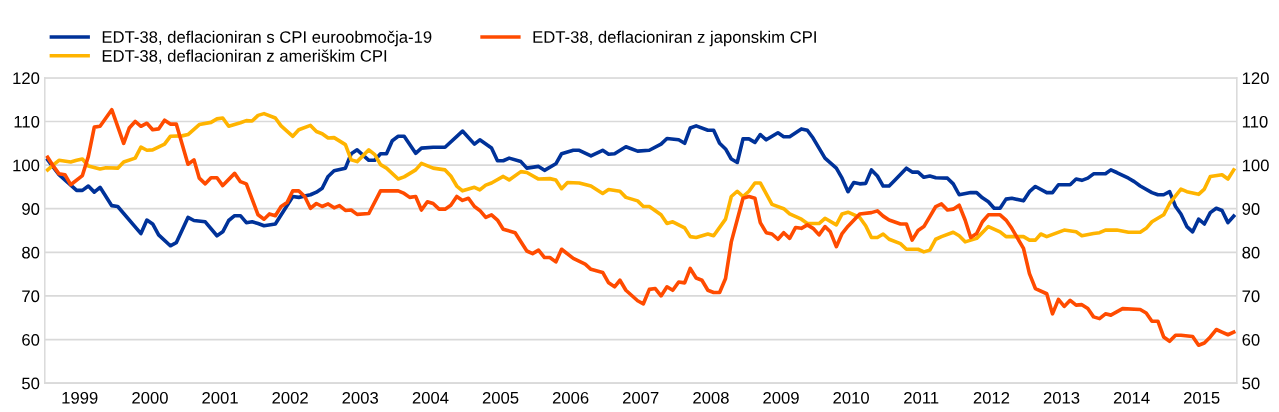 Image resolution: width=1279 pixels, height=412 pixels. What do you see at coordinates (1251, 339) in the screenshot?
I see `y2-tick-label: 60` at bounding box center [1251, 339].